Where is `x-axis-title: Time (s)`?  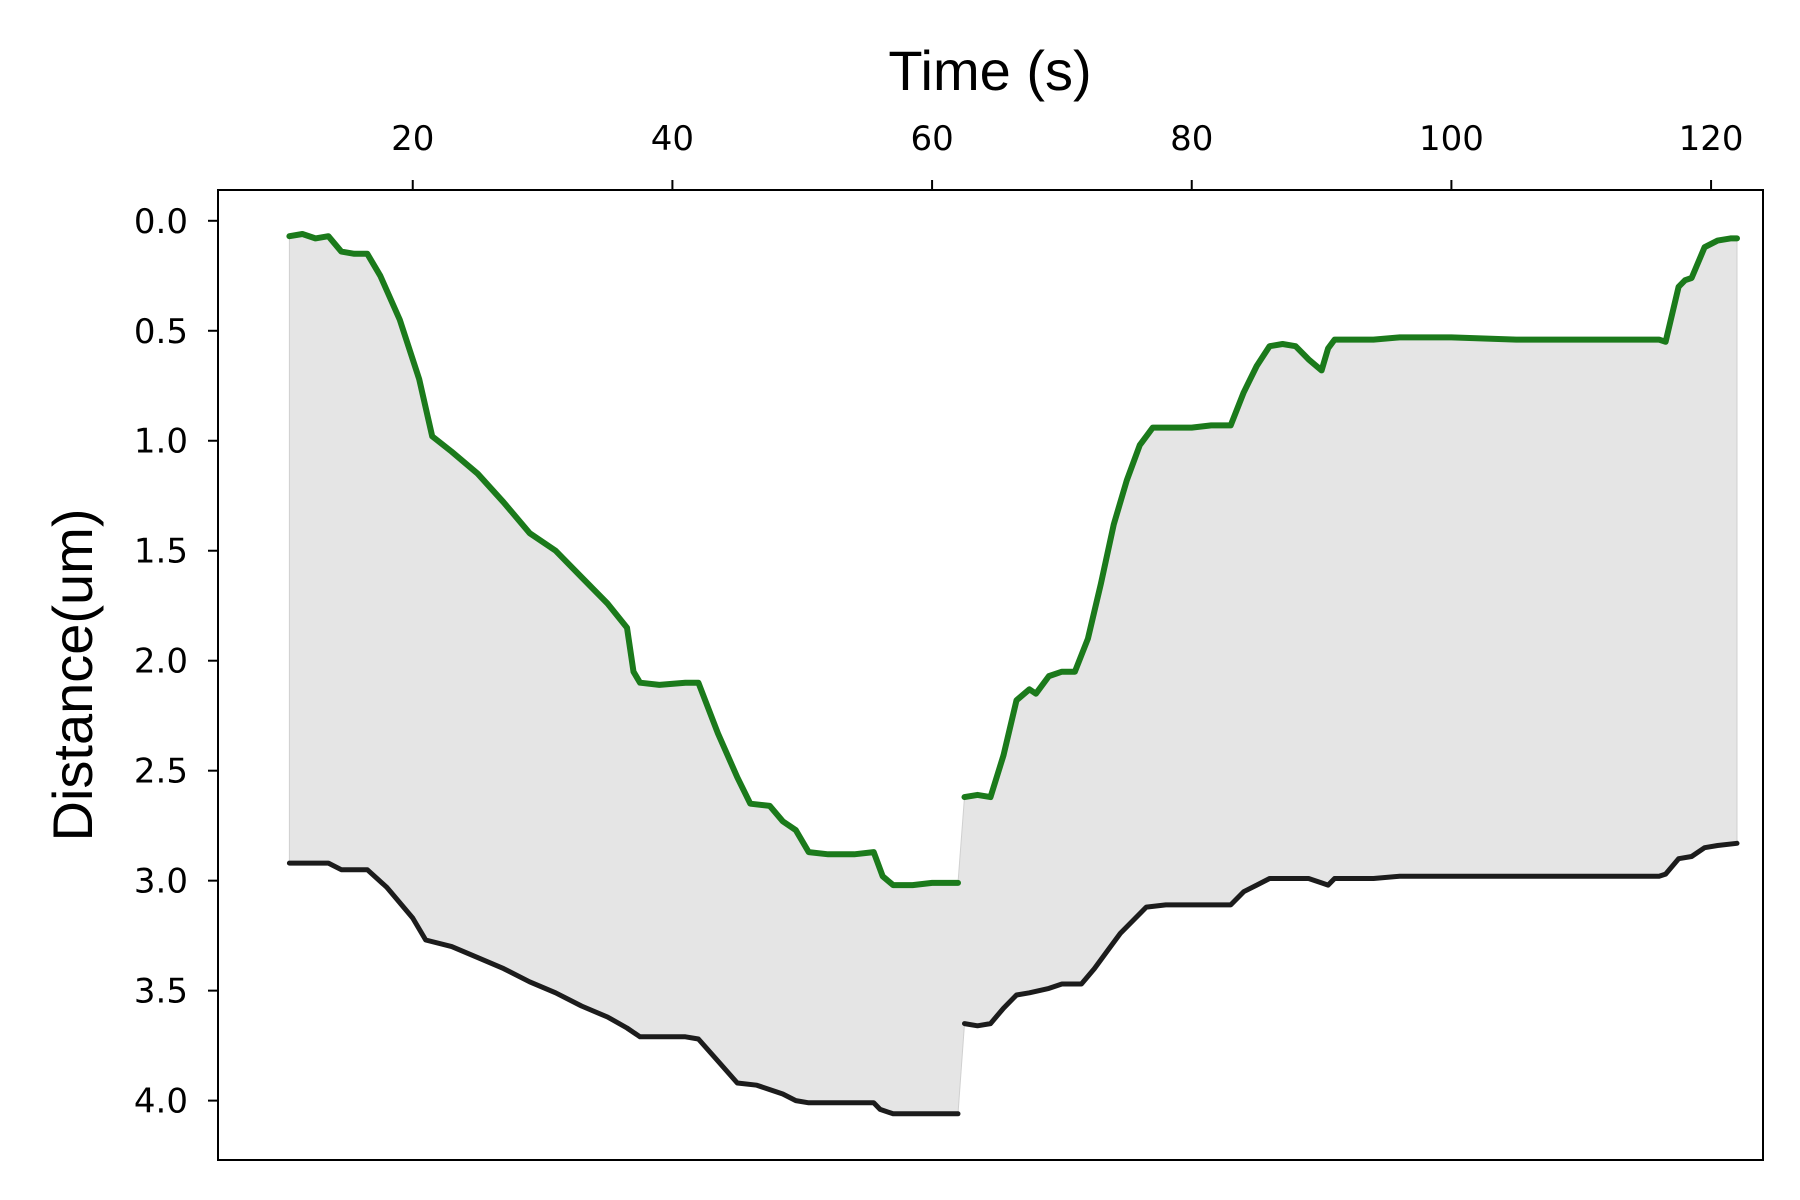
x-axis-title: Time (s) is located at coordinates (989, 70).